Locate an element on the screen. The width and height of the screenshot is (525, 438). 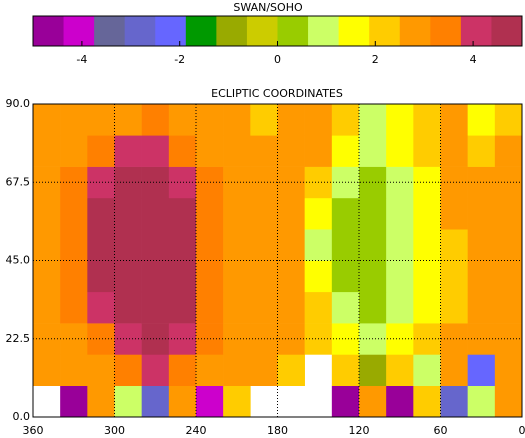
colorbar-tick-label: 4 is located at coordinates (473, 59).